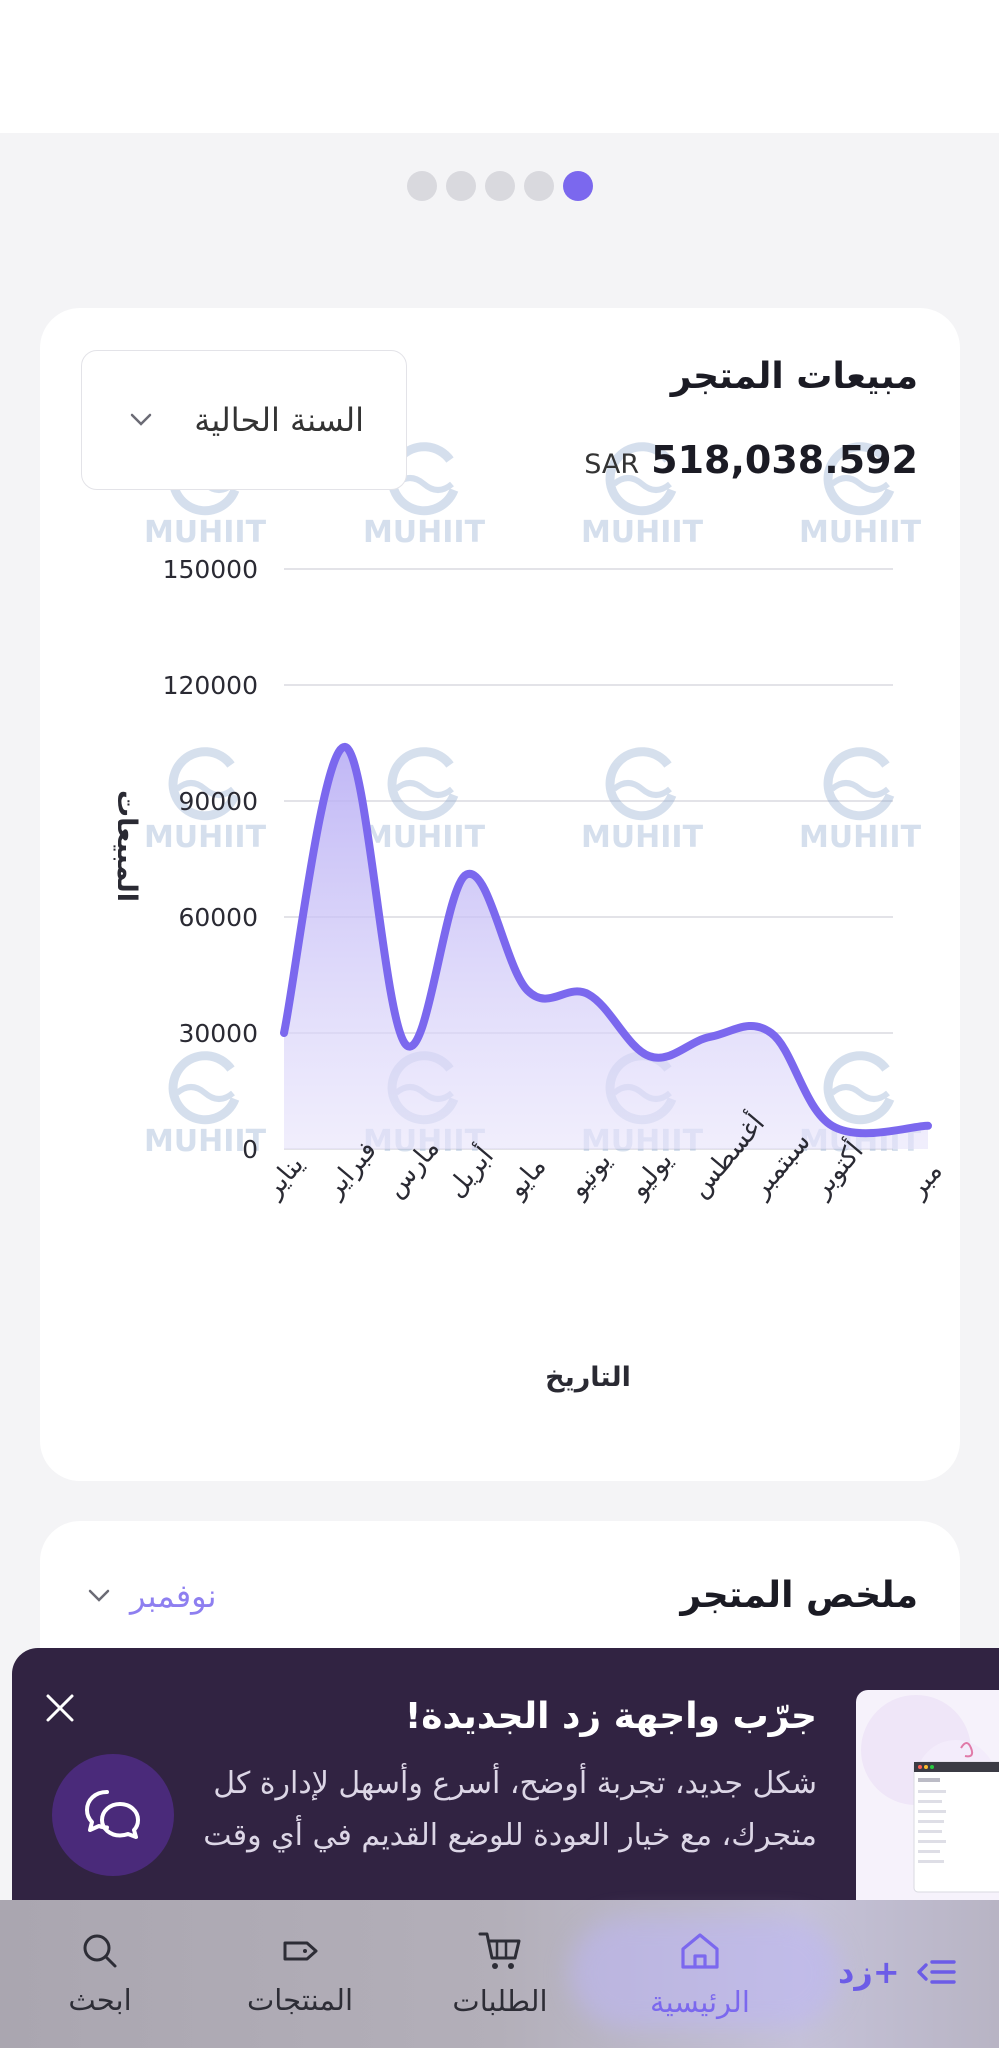  Describe the element at coordinates (300, 2000) in the screenshot. I see `nav-products-label: المنتجات` at that location.